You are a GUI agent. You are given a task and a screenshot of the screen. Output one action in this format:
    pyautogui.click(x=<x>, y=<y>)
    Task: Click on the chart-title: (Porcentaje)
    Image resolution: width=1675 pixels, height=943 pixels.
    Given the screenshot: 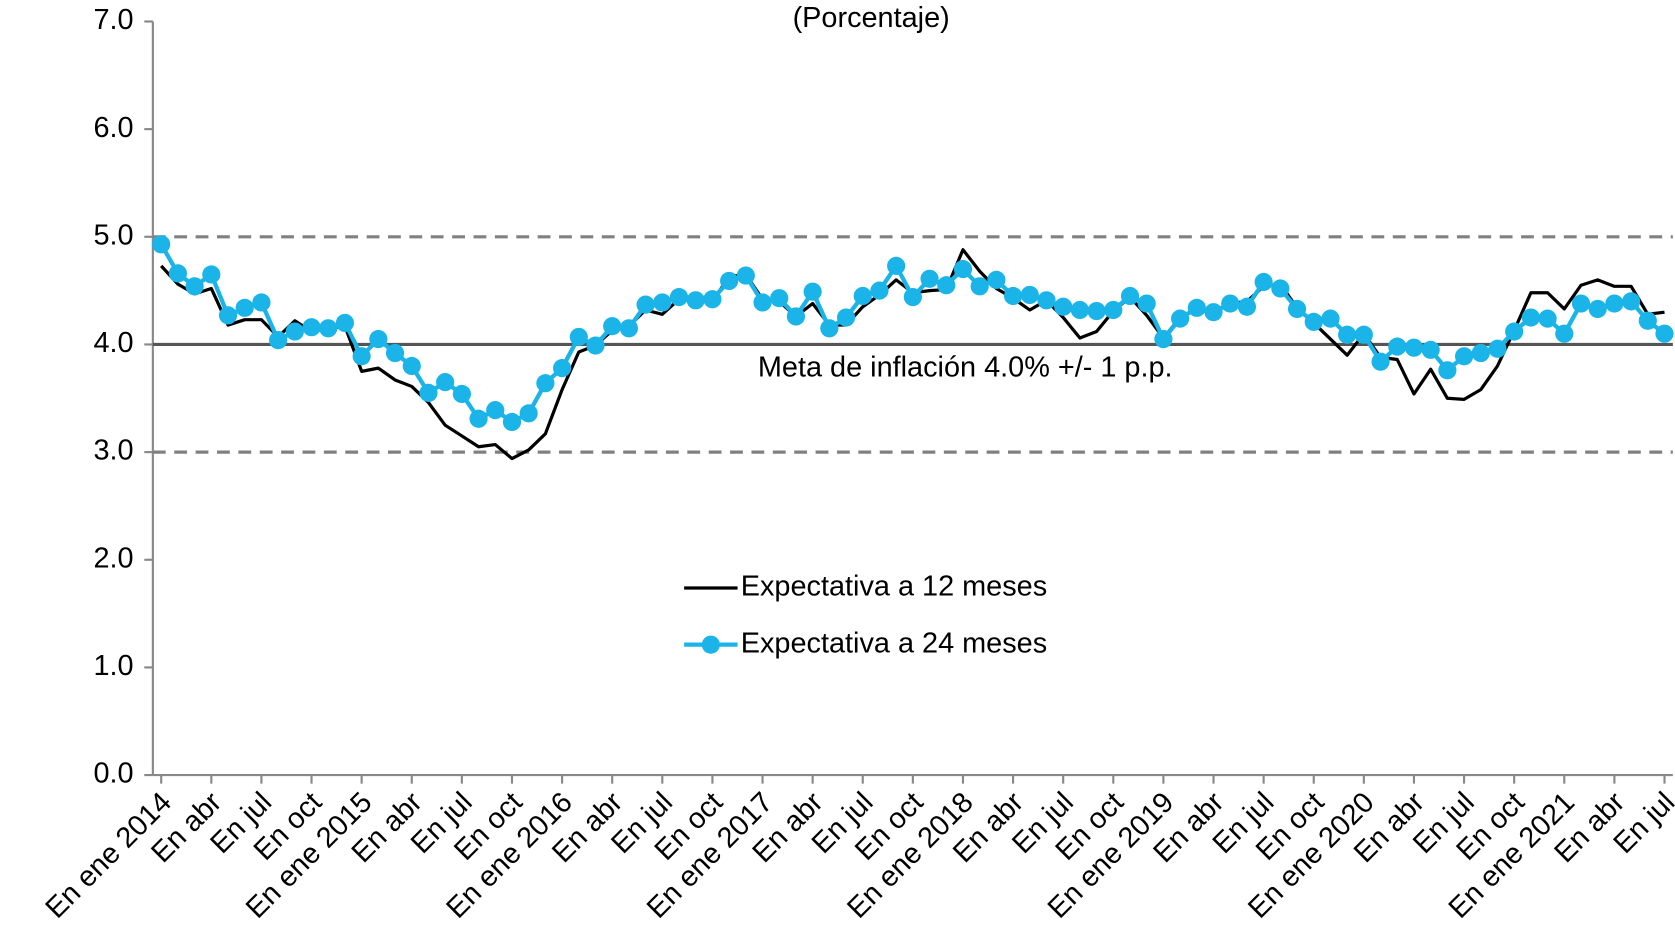 What is the action you would take?
    pyautogui.click(x=871, y=18)
    